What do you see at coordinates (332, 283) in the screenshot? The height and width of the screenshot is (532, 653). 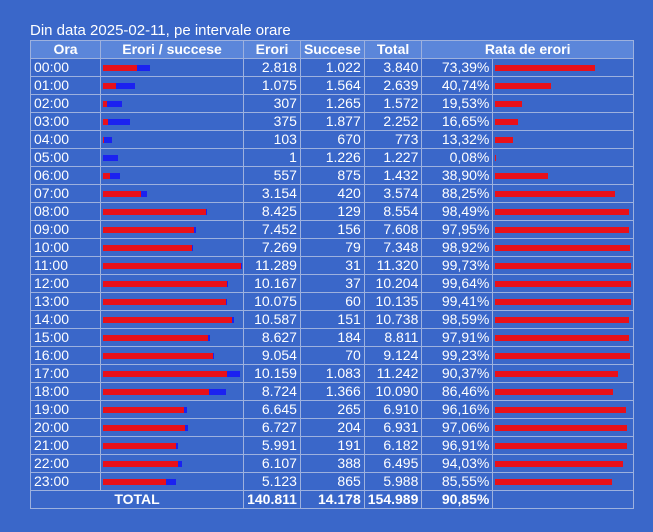 I see `data-row: 12:00 10.167 37 10.204 99,64%` at bounding box center [332, 283].